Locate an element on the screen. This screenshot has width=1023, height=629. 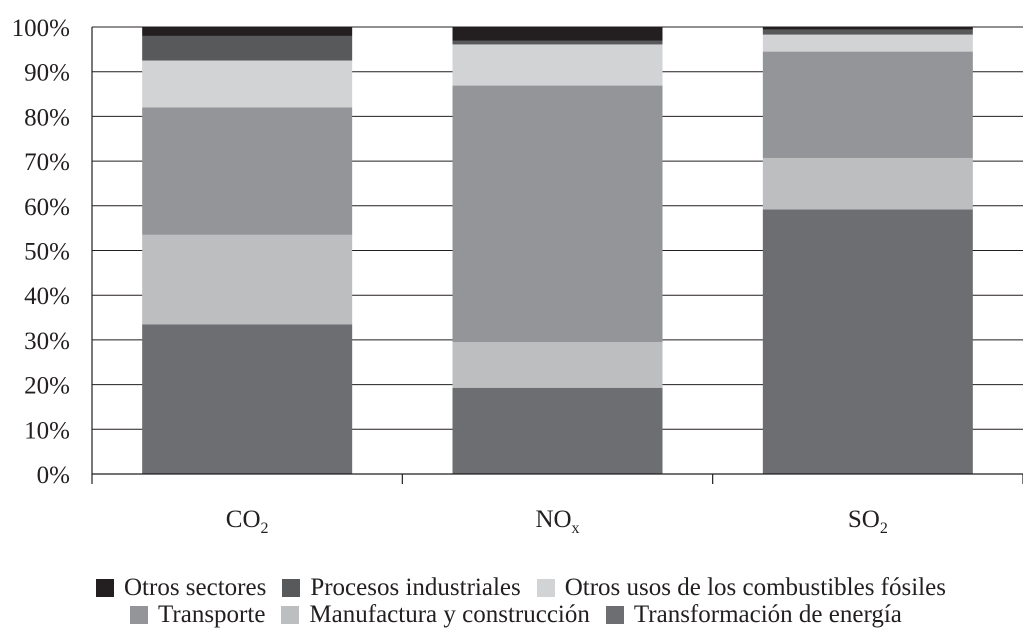
y-tick-label: 80% is located at coordinates (47, 117).